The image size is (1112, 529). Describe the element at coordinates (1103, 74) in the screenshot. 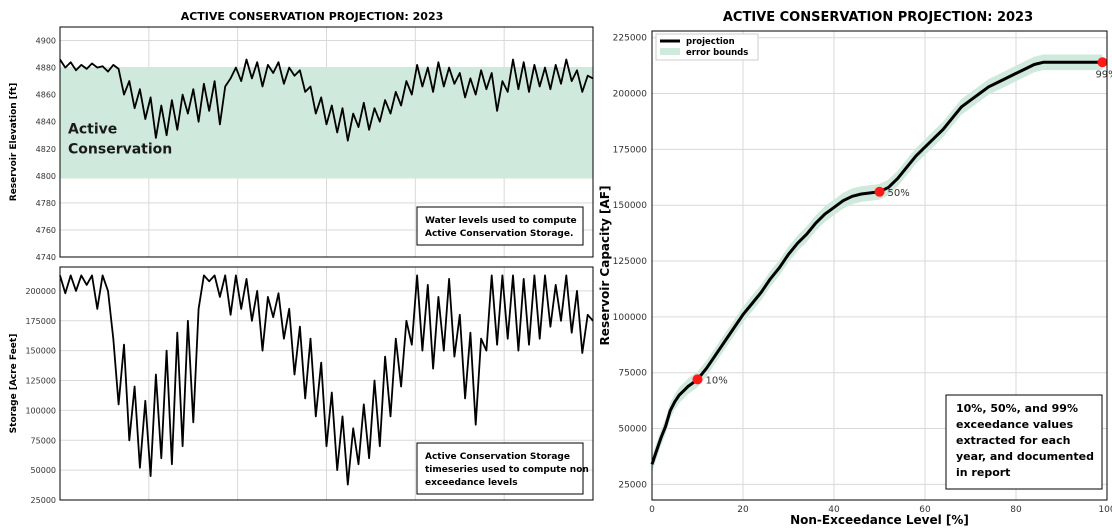

I see `marker-label: 99%` at that location.